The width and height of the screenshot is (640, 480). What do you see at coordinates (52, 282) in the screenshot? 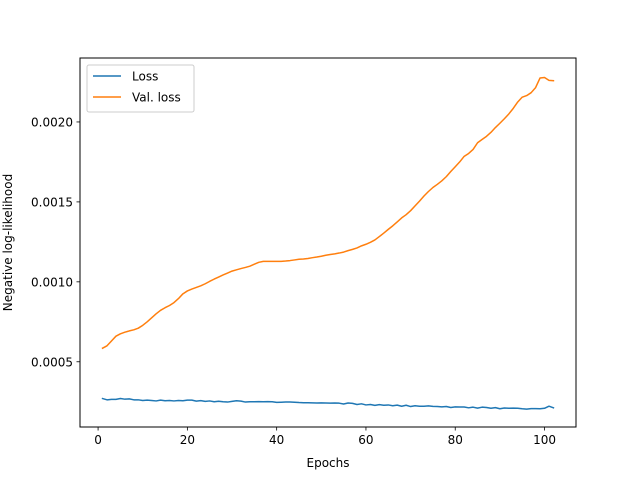
I see `y-tick-label: 0.0010` at bounding box center [52, 282].